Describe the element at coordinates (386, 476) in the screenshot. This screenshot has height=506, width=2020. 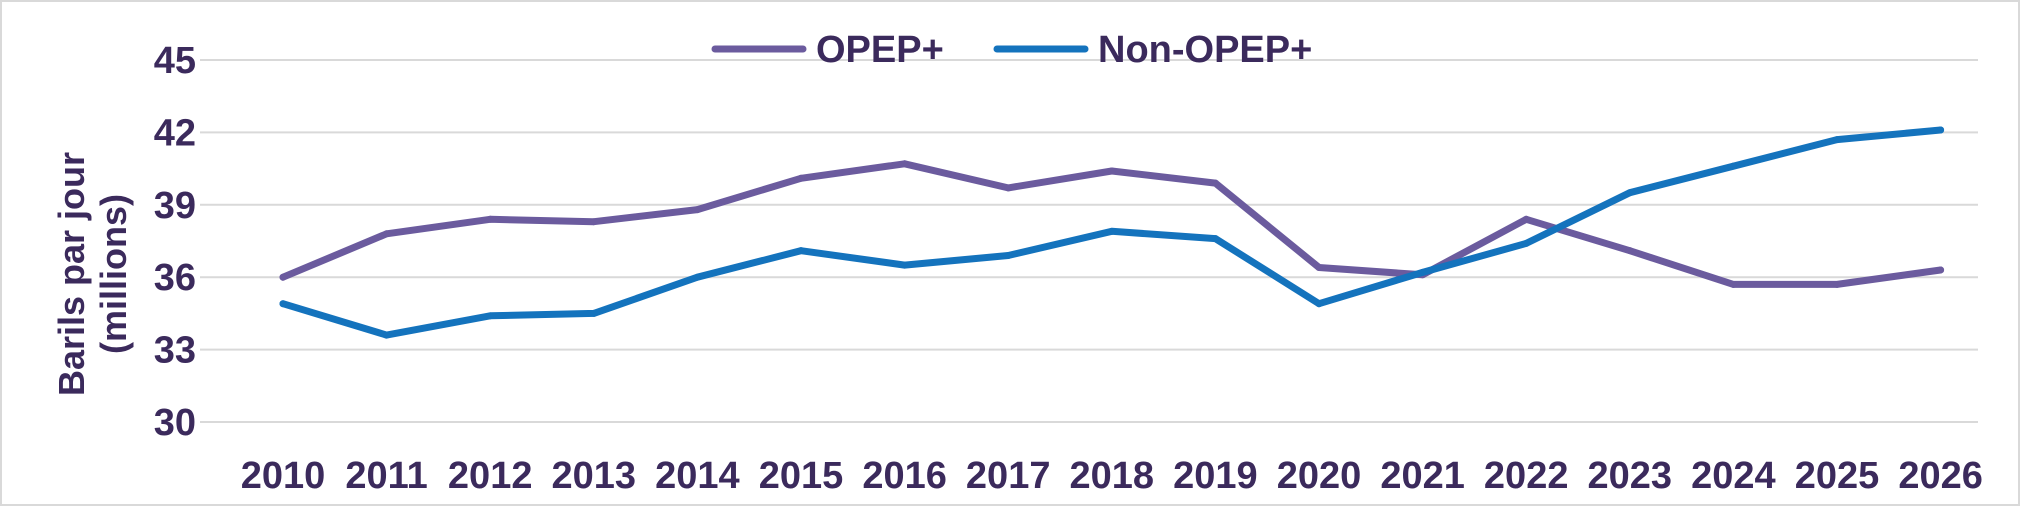
I see `x-tick-label: 2011` at that location.